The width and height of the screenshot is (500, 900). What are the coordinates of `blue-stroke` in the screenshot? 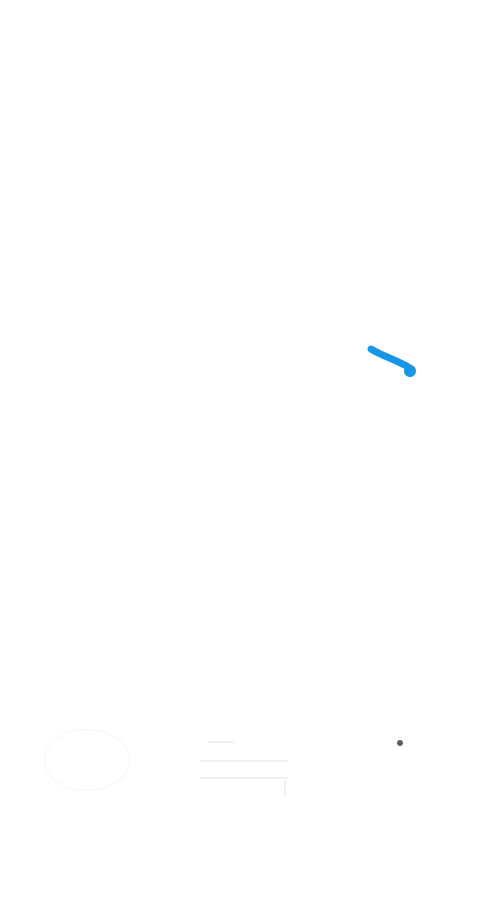 It's located at (391, 361).